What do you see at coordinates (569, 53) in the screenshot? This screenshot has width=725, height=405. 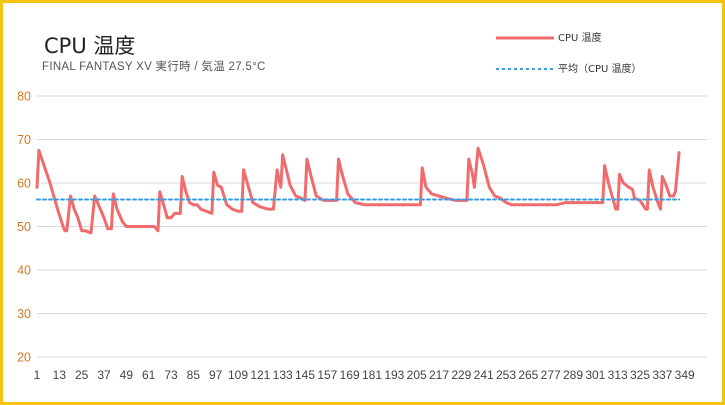 I see `legend: CPU 温度 平均（CPU 温度）` at bounding box center [569, 53].